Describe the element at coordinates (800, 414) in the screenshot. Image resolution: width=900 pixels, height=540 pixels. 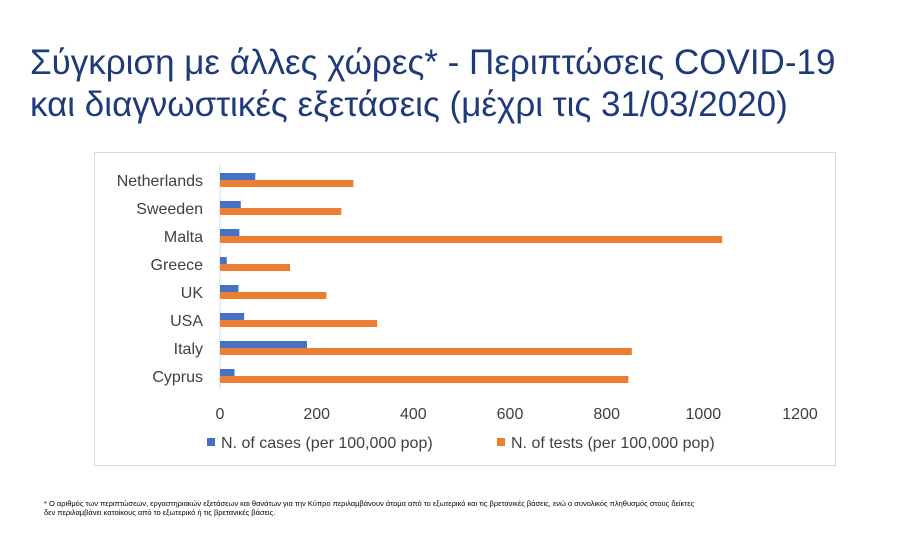
I see `x-tick-label: 1200` at that location.